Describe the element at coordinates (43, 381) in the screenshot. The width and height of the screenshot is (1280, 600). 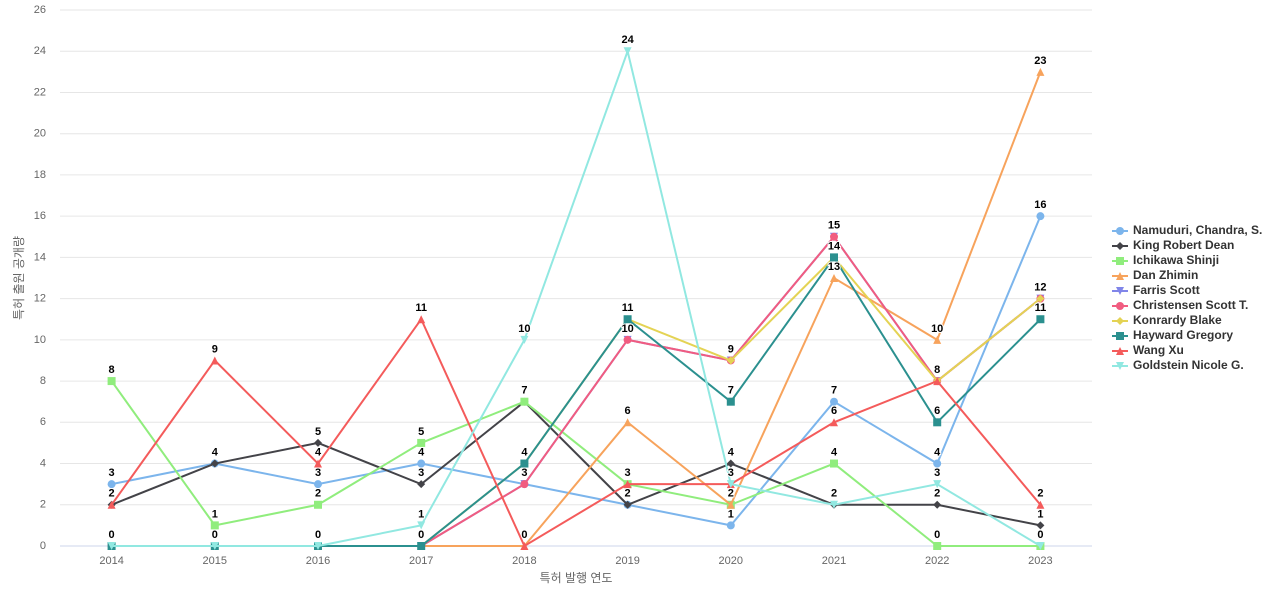
I see `y-tick-label: 8` at that location.